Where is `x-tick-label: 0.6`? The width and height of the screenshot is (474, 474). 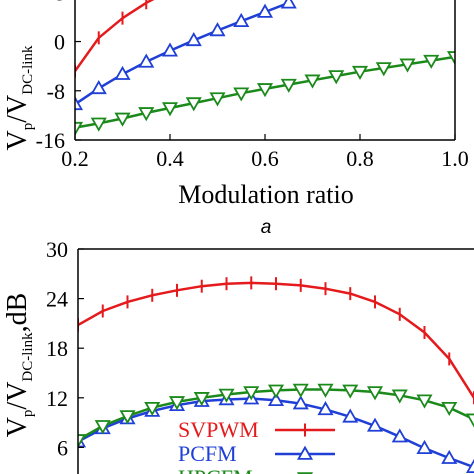
x-tick-label: 0.6 is located at coordinates (265, 158).